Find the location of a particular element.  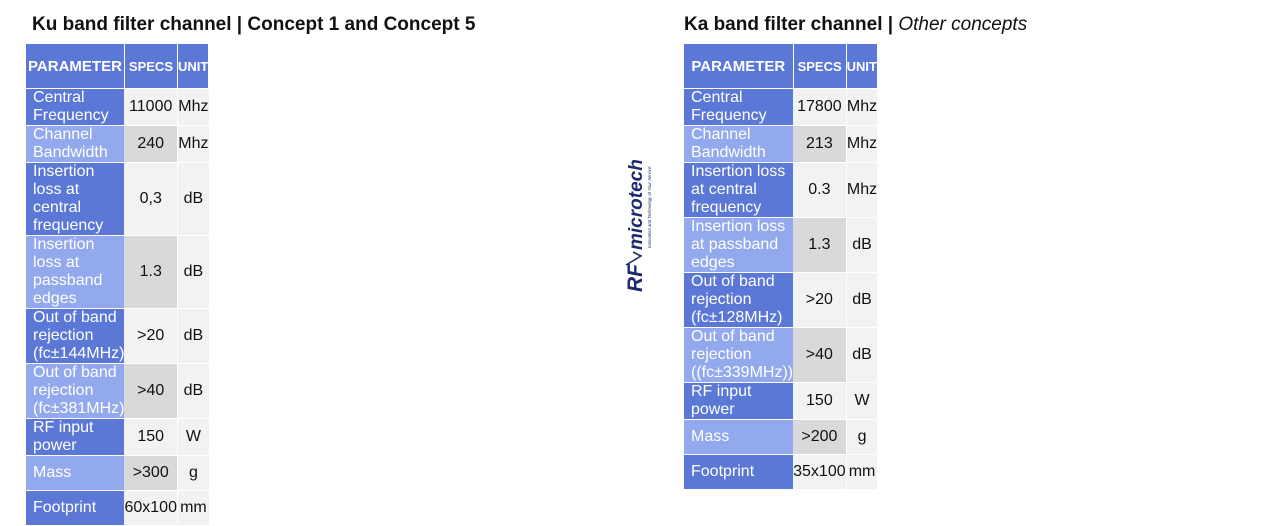

ka-band-title: Ka band filter channel | Other concepts is located at coordinates (855, 25).